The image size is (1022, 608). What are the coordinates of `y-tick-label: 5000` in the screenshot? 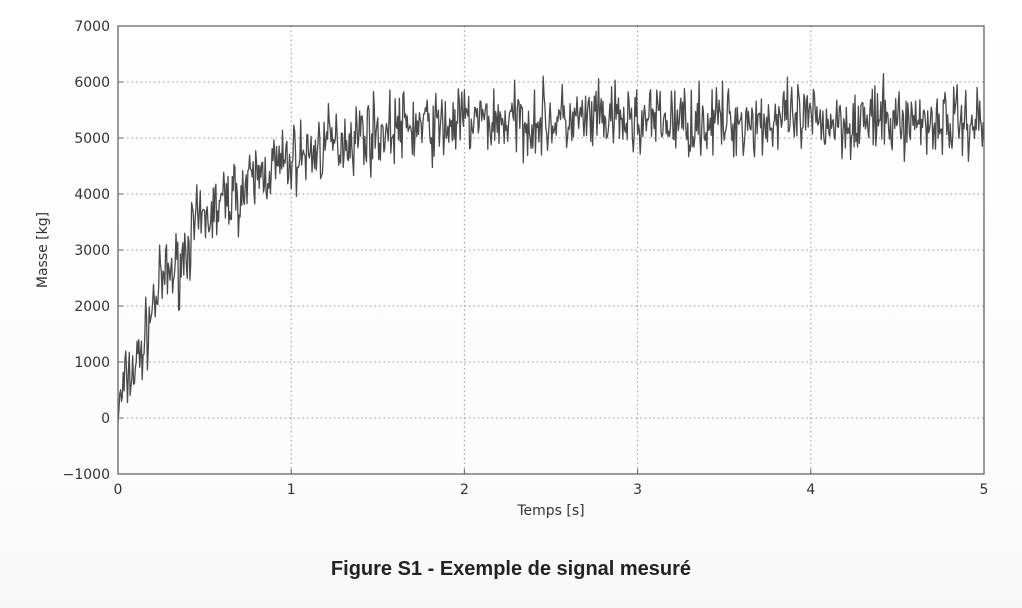 It's located at (92, 139).